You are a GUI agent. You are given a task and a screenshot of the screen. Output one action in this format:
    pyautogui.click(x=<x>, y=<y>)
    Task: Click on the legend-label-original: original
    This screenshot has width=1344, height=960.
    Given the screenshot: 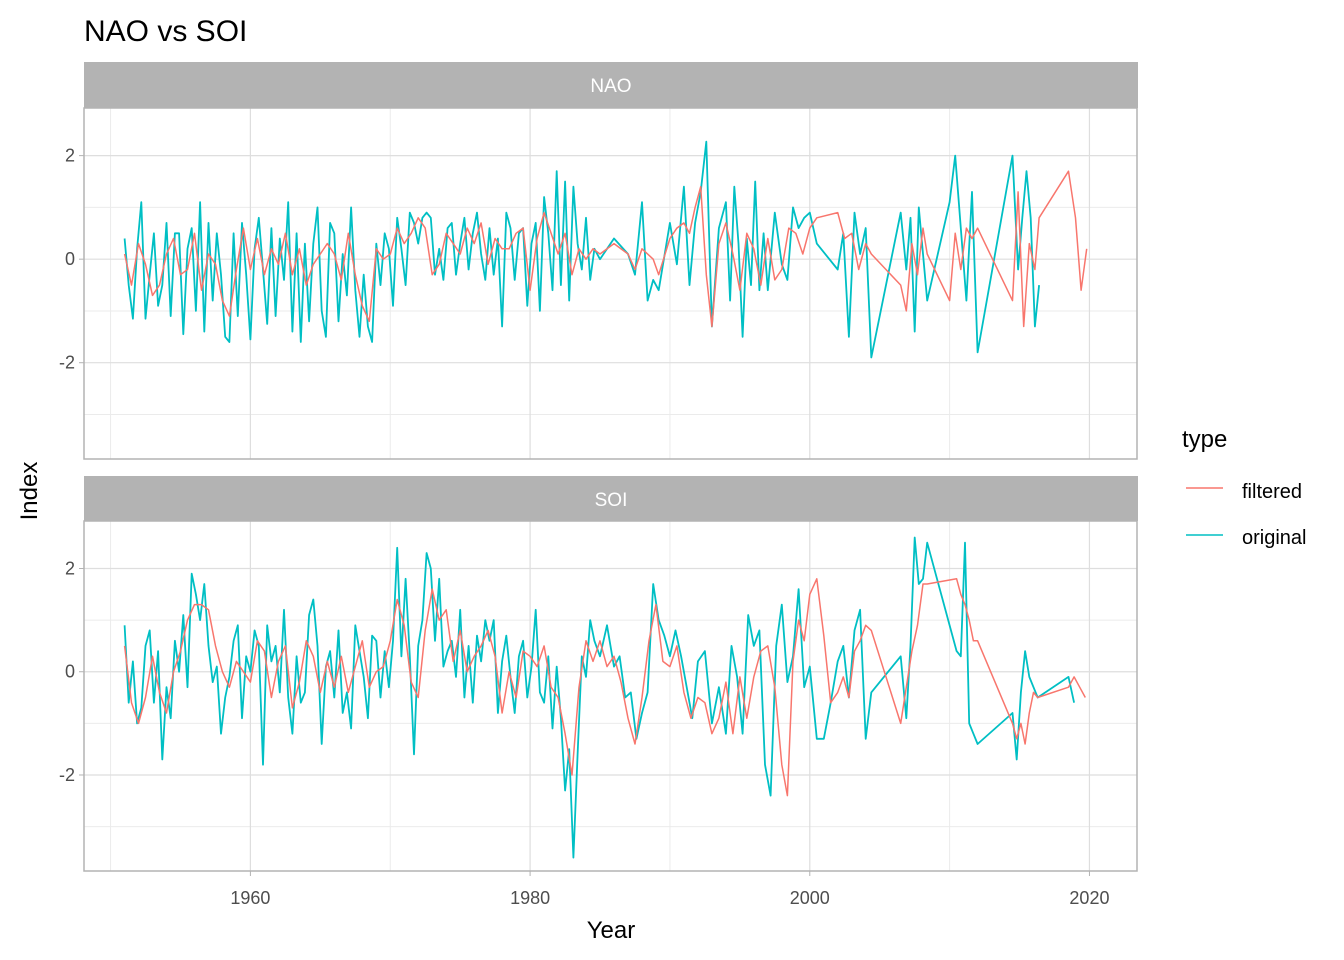 What is the action you would take?
    pyautogui.click(x=1274, y=538)
    